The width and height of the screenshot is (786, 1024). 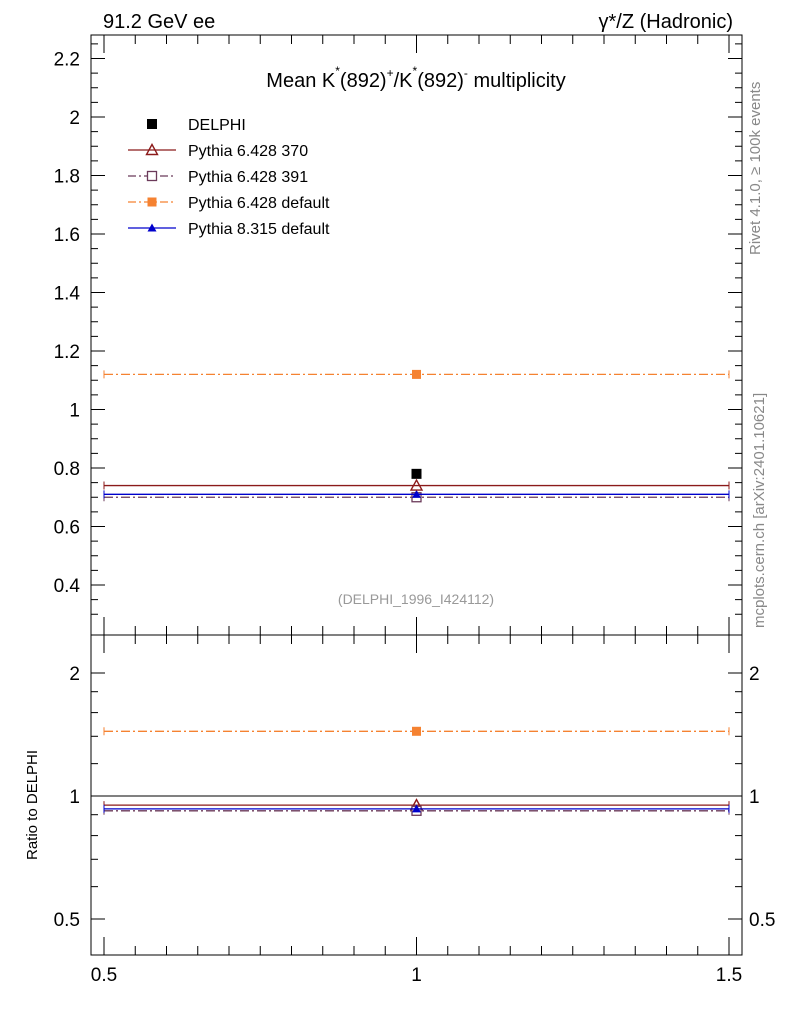 I want to click on ratio-ytick-label-right: 0.5, so click(x=762, y=920).